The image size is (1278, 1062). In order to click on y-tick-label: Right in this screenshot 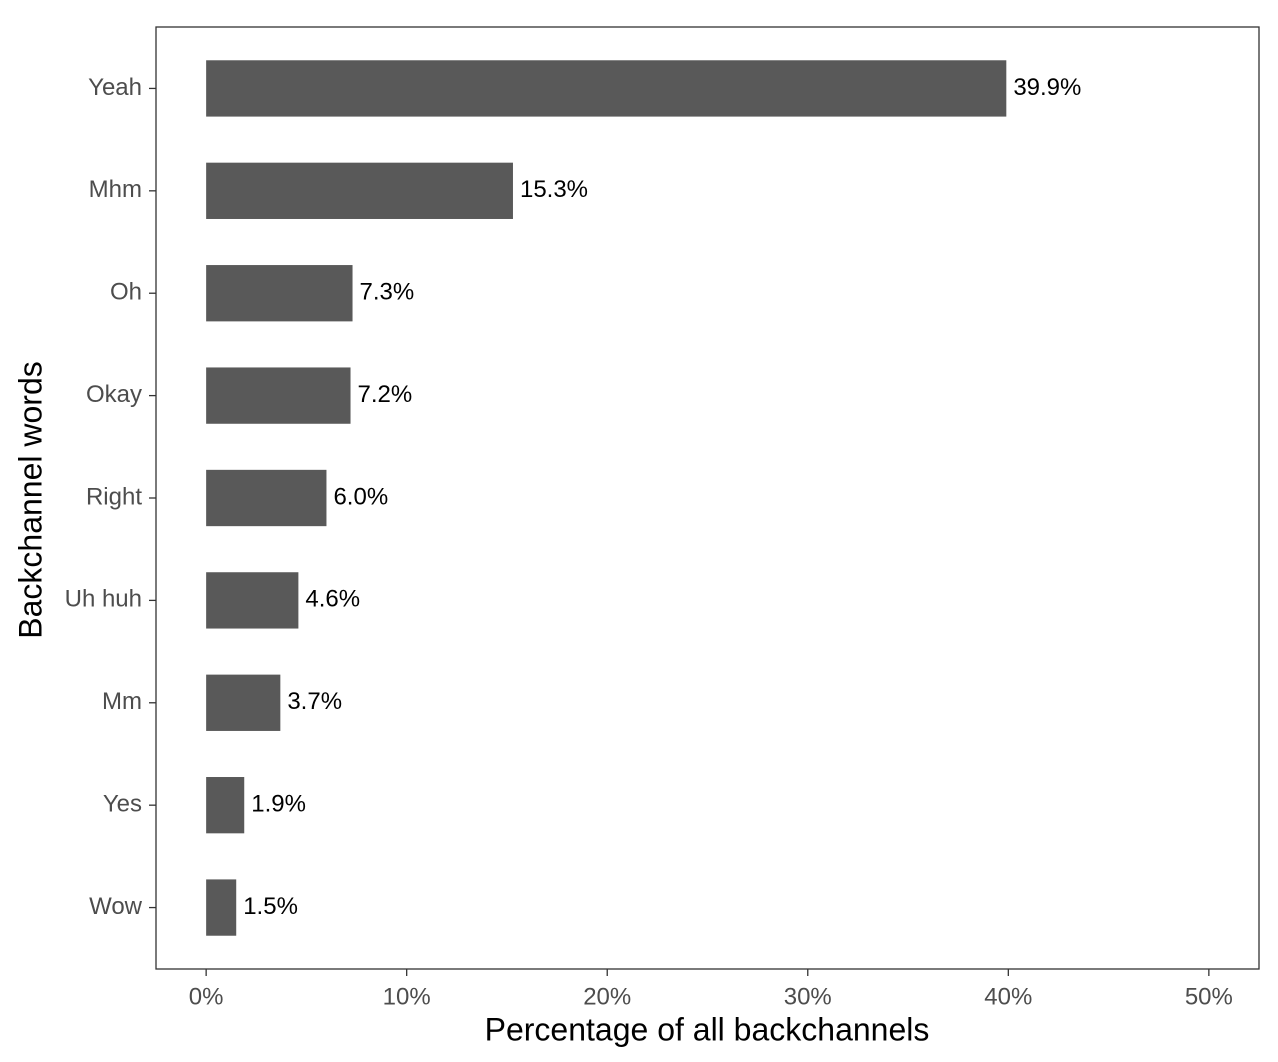, I will do `click(114, 496)`.